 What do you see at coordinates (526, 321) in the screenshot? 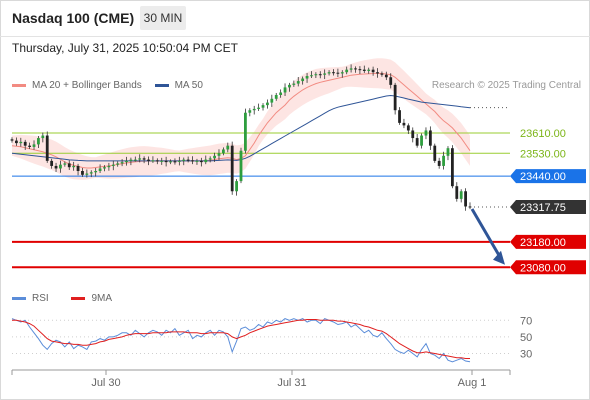
I see `rsi-tick-label: 70` at bounding box center [526, 321].